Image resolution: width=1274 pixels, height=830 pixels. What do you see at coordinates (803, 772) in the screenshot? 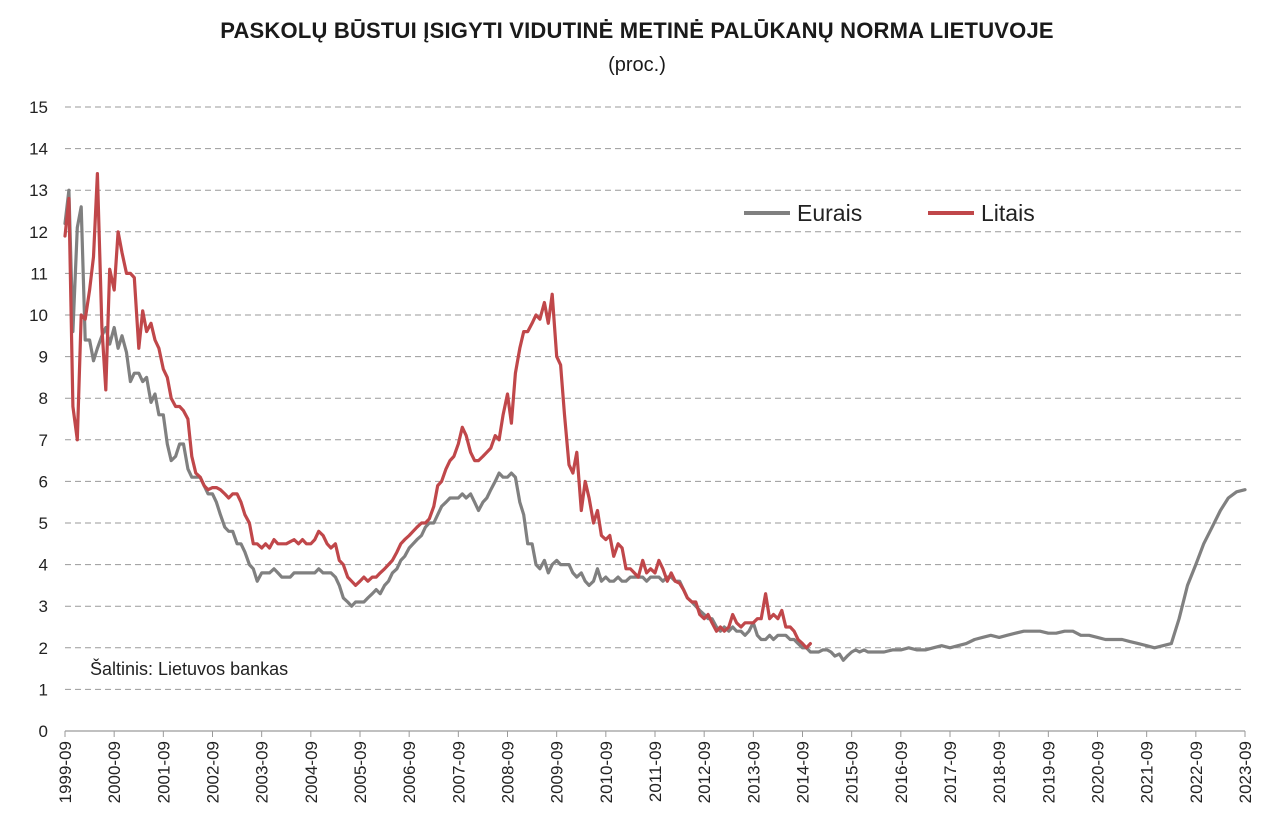
I see `x-tick-label: 2014-09` at bounding box center [803, 772].